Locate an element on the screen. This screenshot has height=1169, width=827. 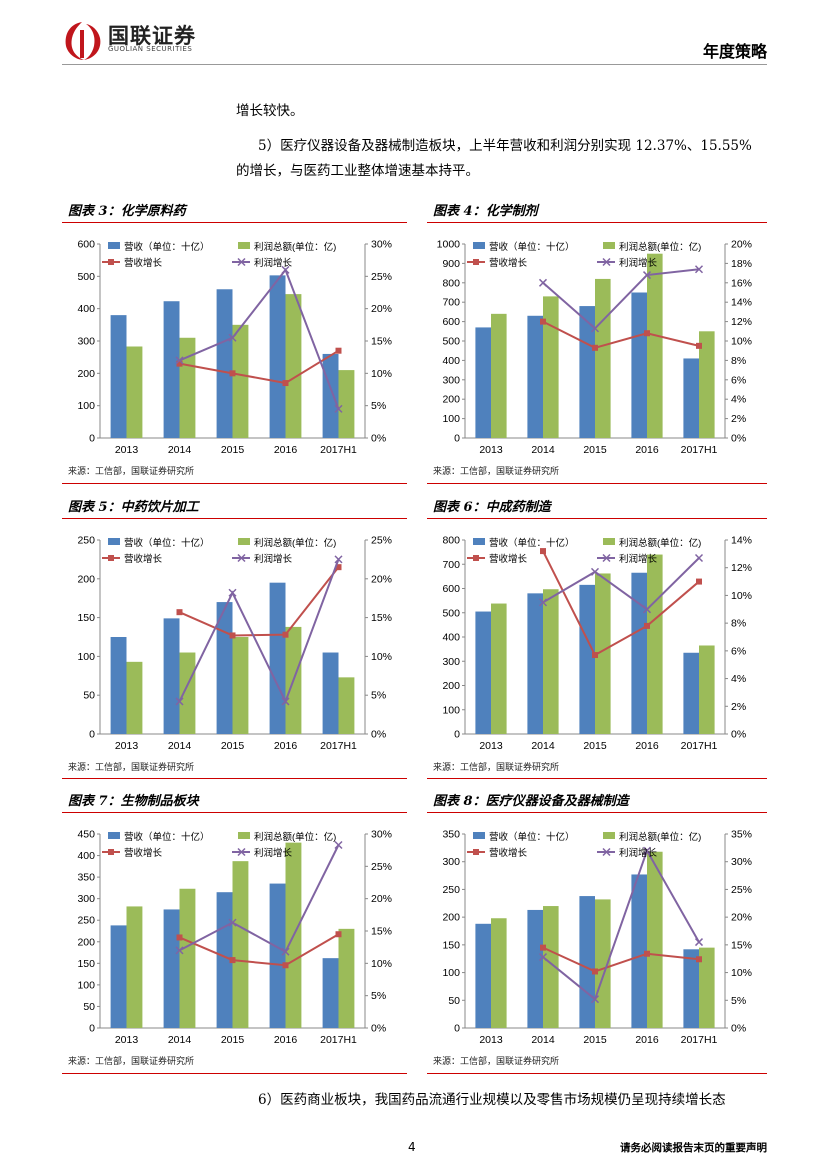
page-number: 4 is located at coordinates (412, 1147).